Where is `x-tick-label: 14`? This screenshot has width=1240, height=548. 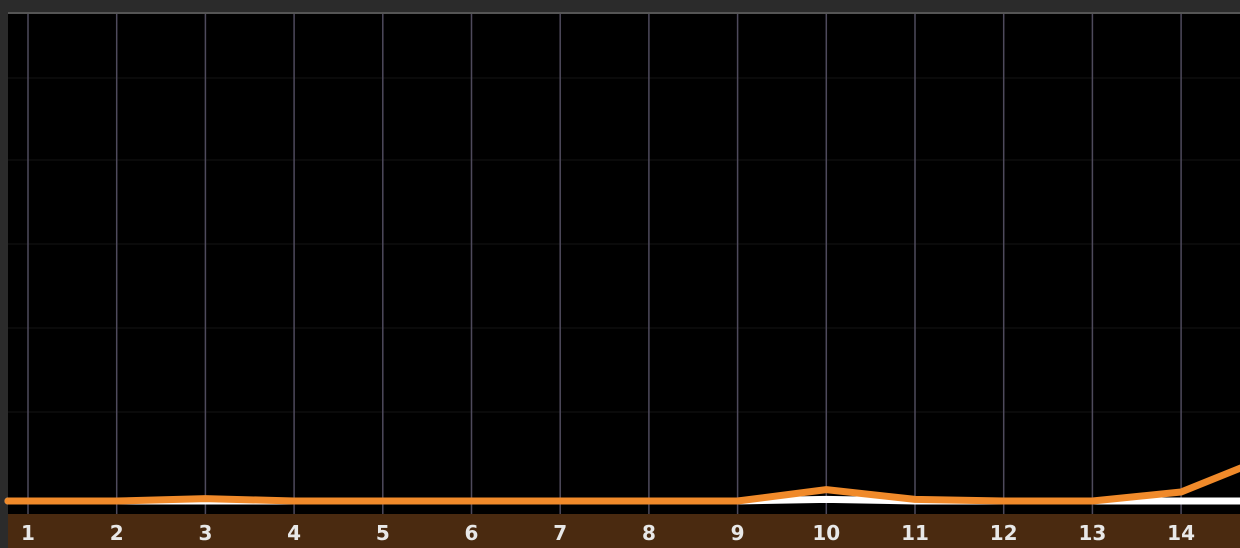
x-tick-label: 14 is located at coordinates (1181, 533).